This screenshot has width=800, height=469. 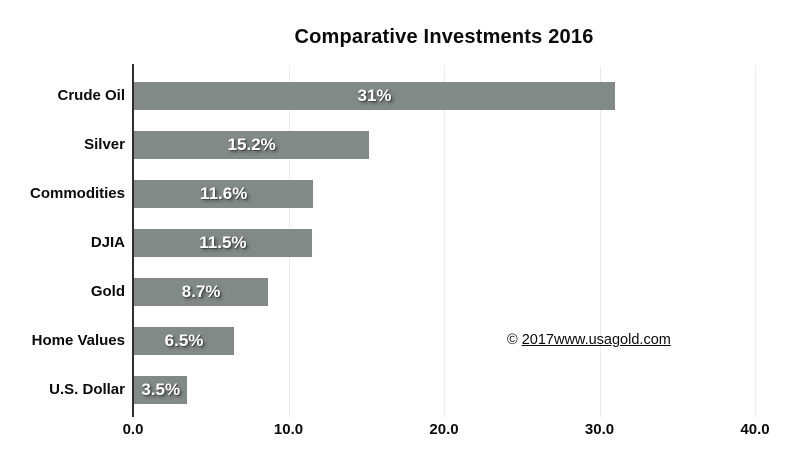 I want to click on bar: 15.2%, so click(x=252, y=145).